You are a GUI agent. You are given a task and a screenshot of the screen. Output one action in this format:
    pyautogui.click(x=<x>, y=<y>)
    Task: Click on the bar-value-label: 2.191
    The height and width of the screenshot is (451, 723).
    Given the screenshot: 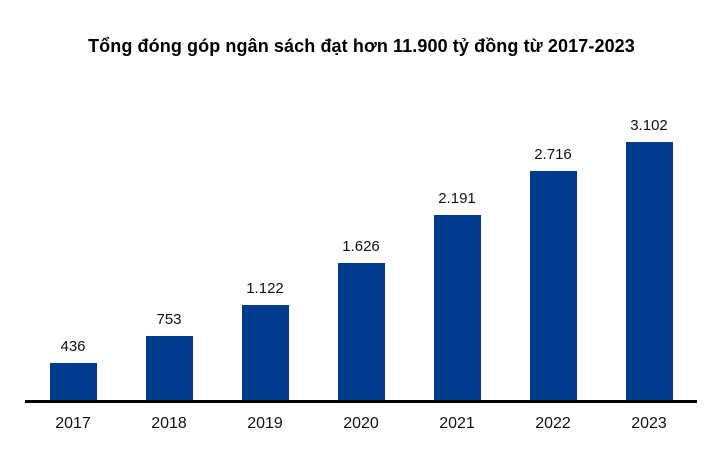 What is the action you would take?
    pyautogui.click(x=457, y=198)
    